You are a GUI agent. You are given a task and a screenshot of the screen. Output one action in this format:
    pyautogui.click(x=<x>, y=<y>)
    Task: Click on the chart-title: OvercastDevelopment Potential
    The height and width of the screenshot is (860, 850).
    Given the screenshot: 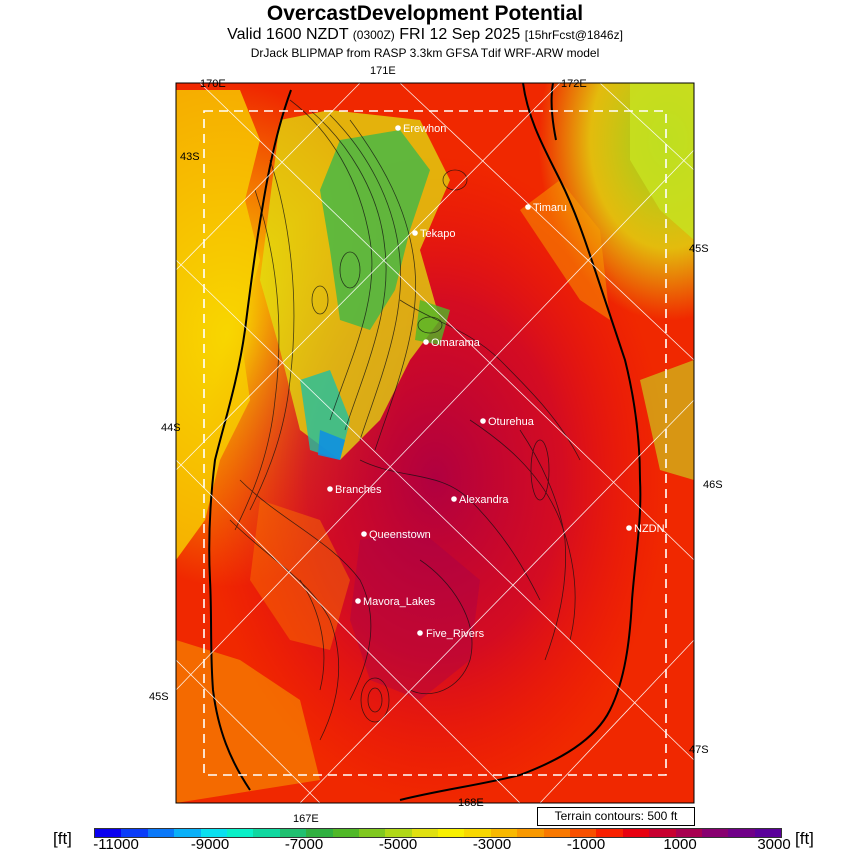 What is the action you would take?
    pyautogui.click(x=425, y=13)
    